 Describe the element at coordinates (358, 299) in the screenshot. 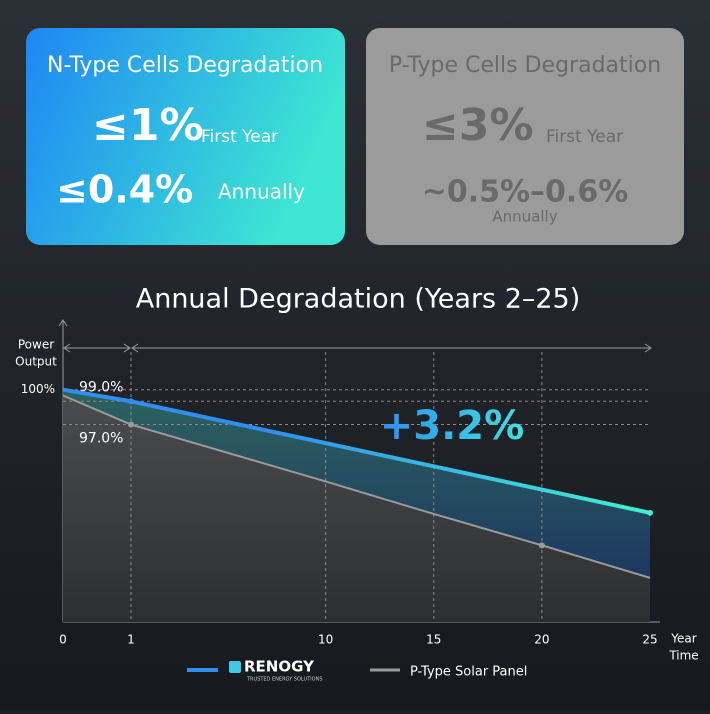

I see `chart-title: Annual Degradation (Years 2–25)` at that location.